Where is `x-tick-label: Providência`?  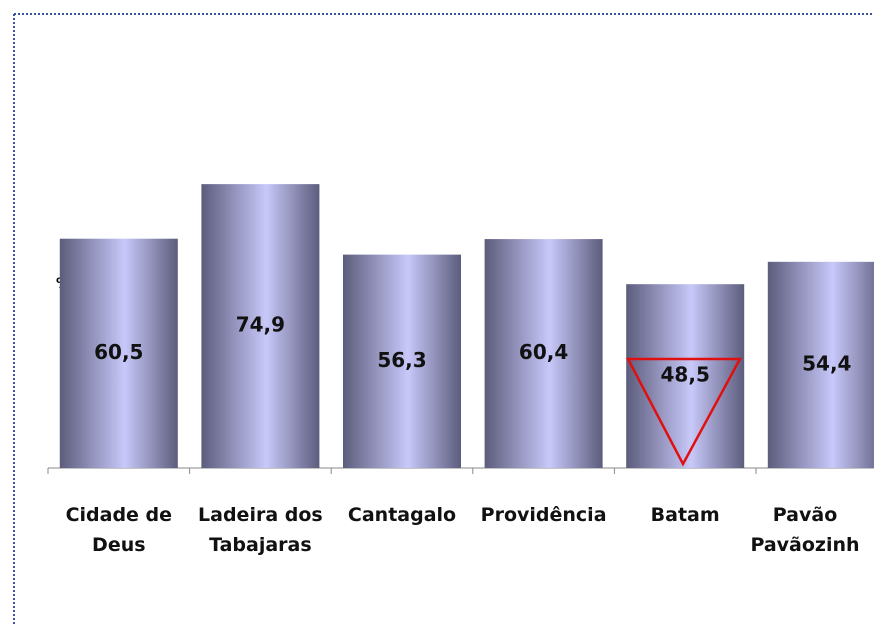
x-tick-label: Providência is located at coordinates (543, 515).